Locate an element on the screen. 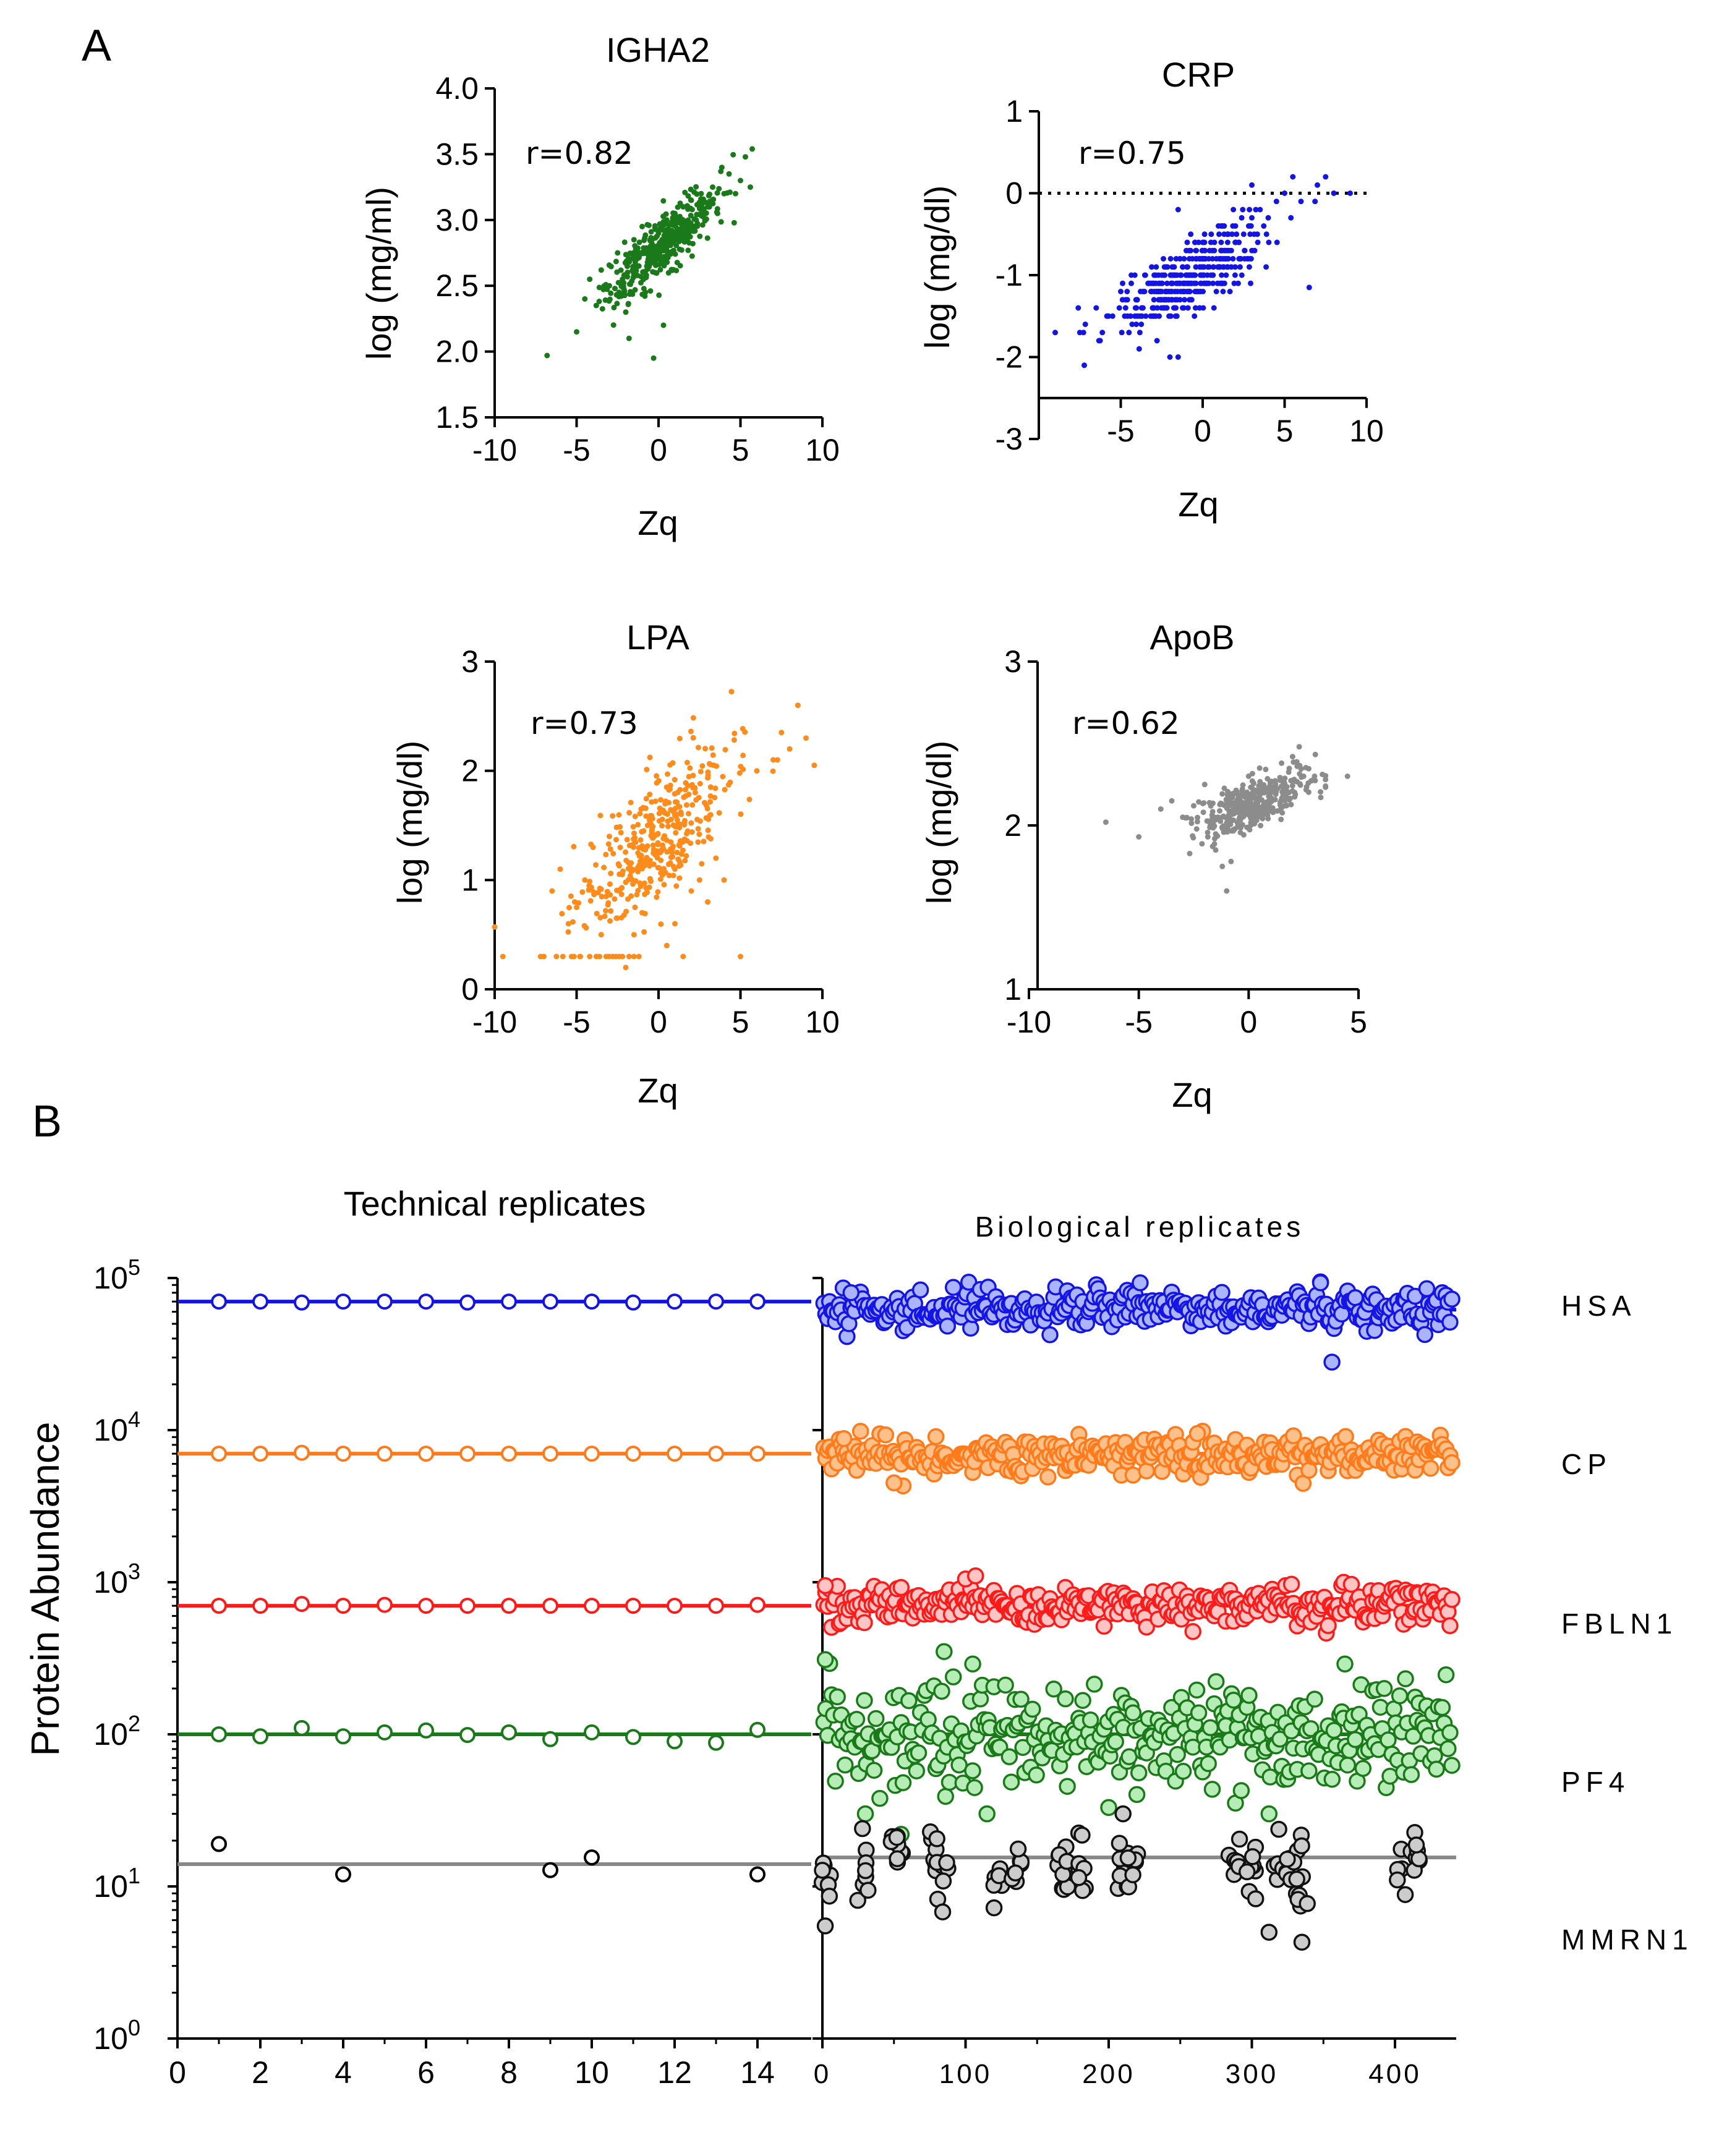 This screenshot has height=2156, width=1719. chart-crp: CRP r=0.75 Zq log (mg/dl) -3 -2 -1 0 1 -5 0 5 10 is located at coordinates (1151, 289).